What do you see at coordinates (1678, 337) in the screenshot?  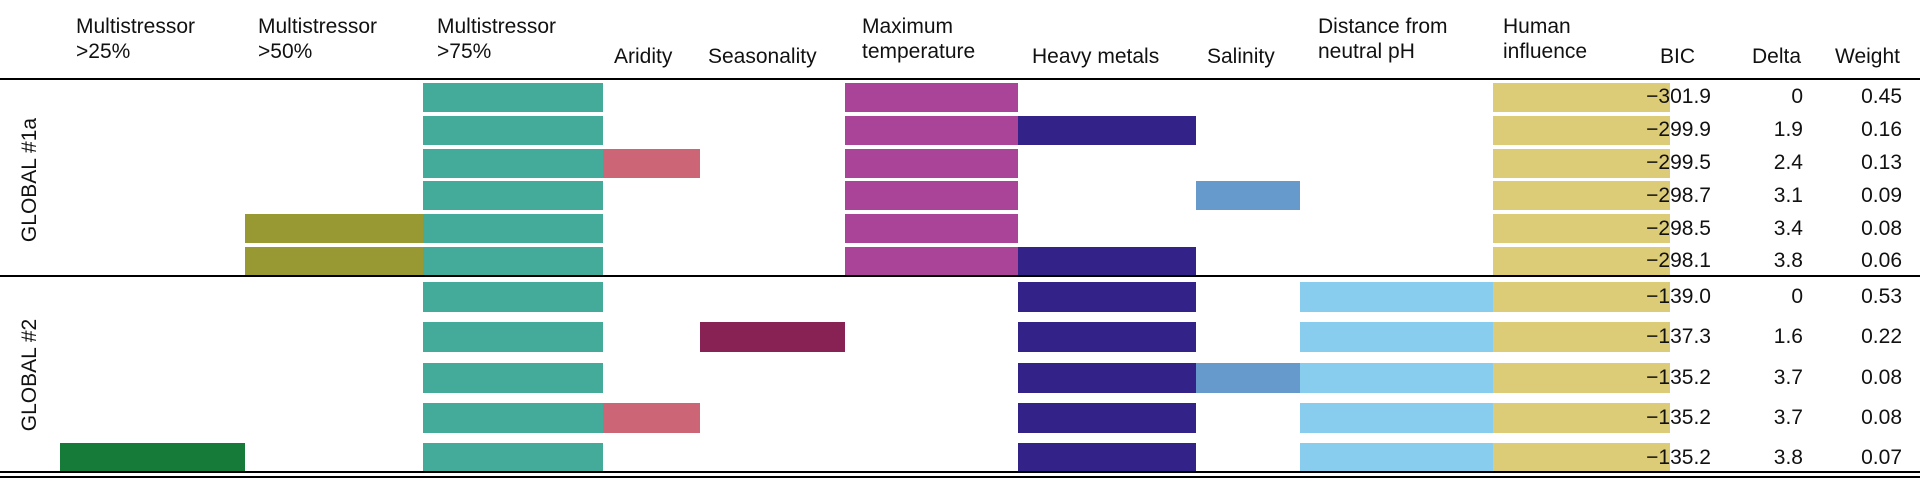 I see `bic-value: −137.3` at bounding box center [1678, 337].